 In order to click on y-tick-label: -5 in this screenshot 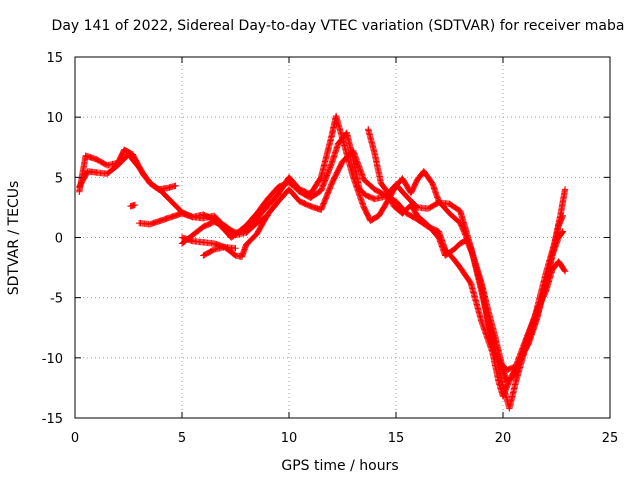, I will do `click(56, 299)`.